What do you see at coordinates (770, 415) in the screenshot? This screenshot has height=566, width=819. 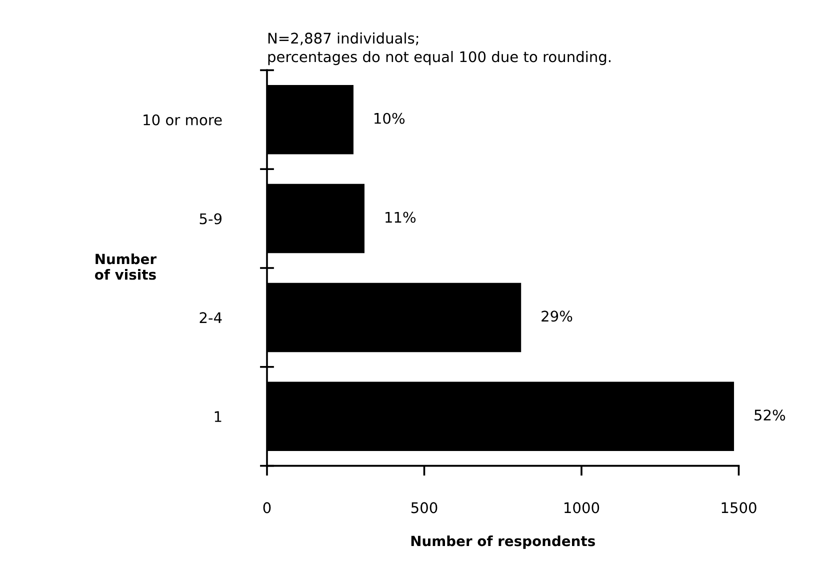 I see `annotation: 52%` at bounding box center [770, 415].